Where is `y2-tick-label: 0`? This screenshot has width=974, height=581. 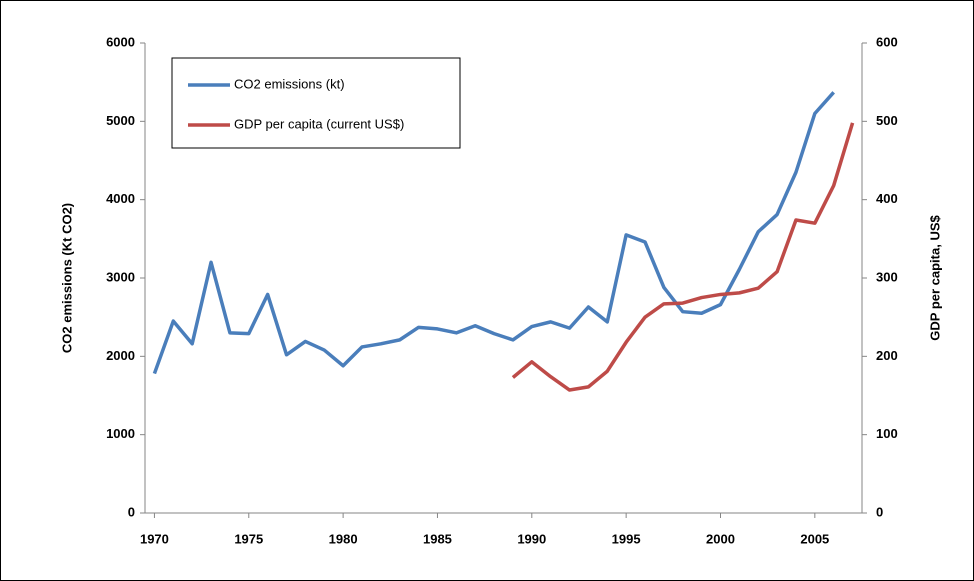 y2-tick-label: 0 is located at coordinates (879, 511).